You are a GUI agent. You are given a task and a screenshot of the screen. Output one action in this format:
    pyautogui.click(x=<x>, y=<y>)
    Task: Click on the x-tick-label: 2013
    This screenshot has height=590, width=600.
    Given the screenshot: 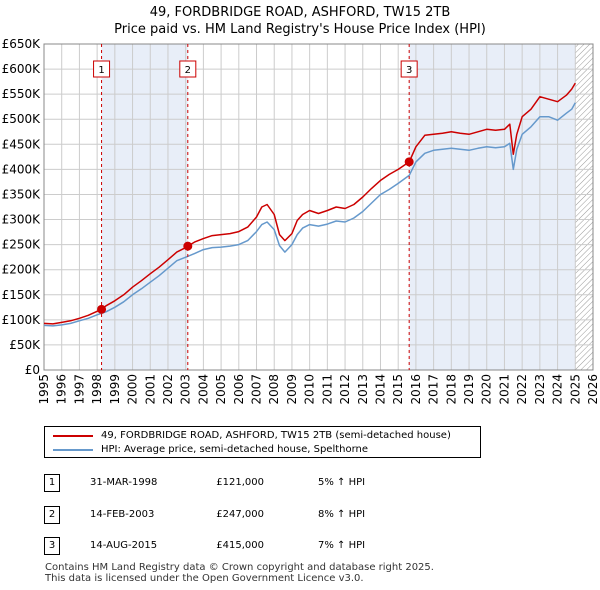 What is the action you would take?
    pyautogui.click(x=363, y=389)
    